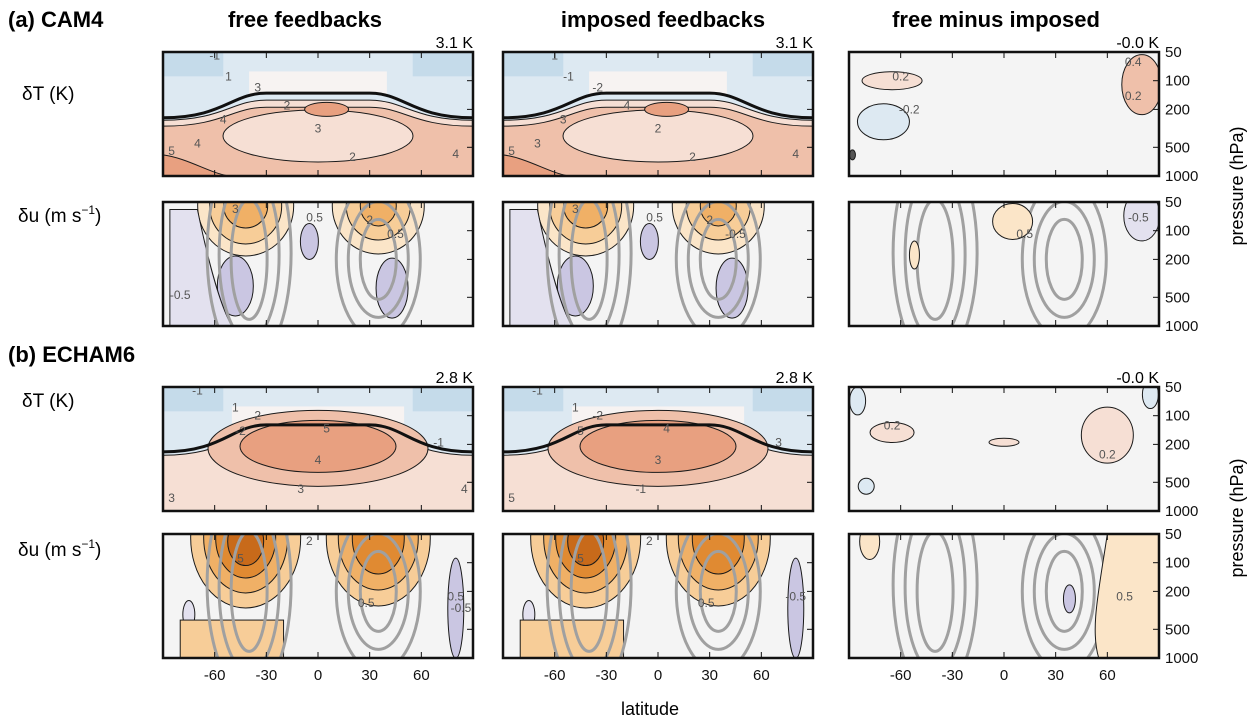 The height and width of the screenshot is (724, 1253). I want to click on row-title-cam4: (a) CAM4, so click(56, 19).